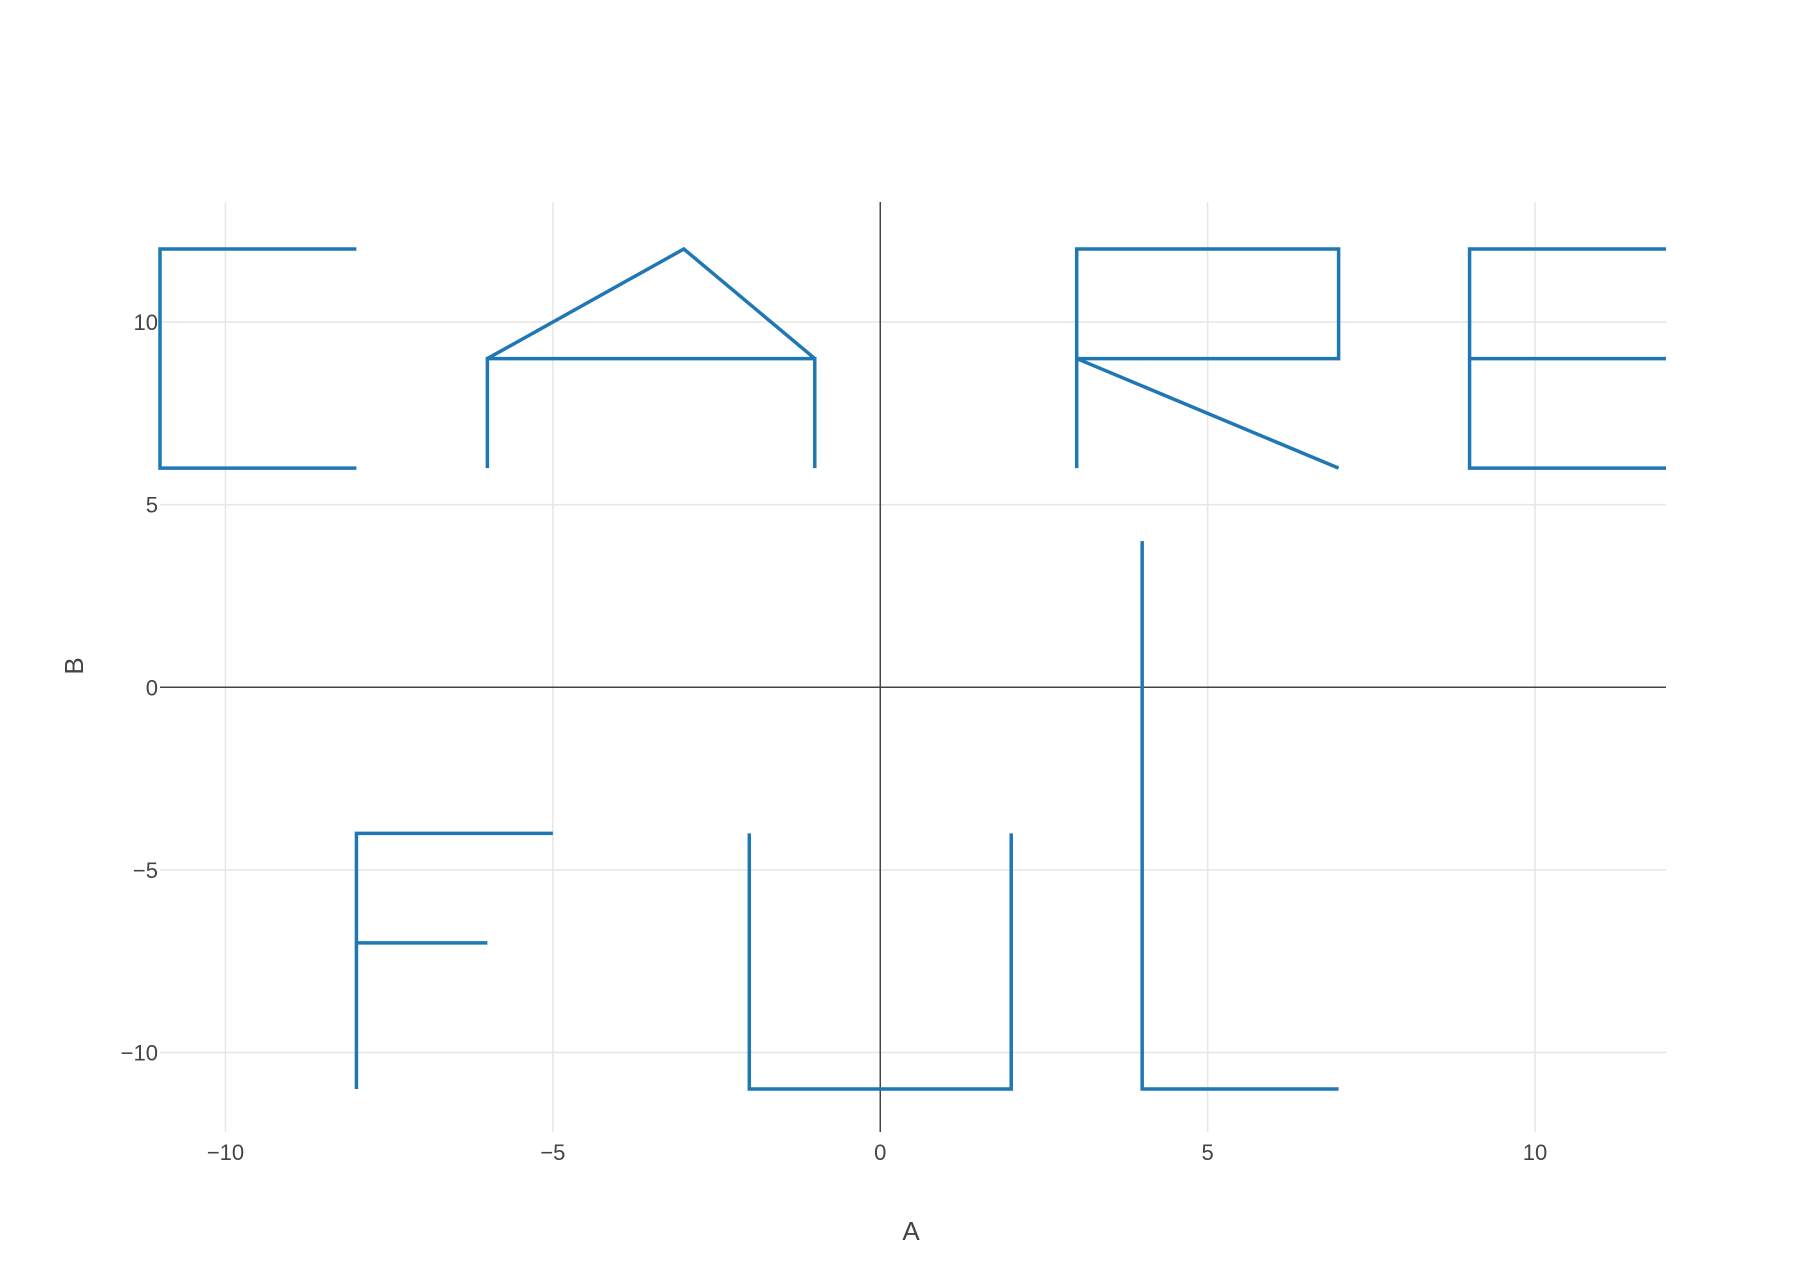 This screenshot has width=1810, height=1284. What do you see at coordinates (152, 687) in the screenshot?
I see `y-tick-label: 0` at bounding box center [152, 687].